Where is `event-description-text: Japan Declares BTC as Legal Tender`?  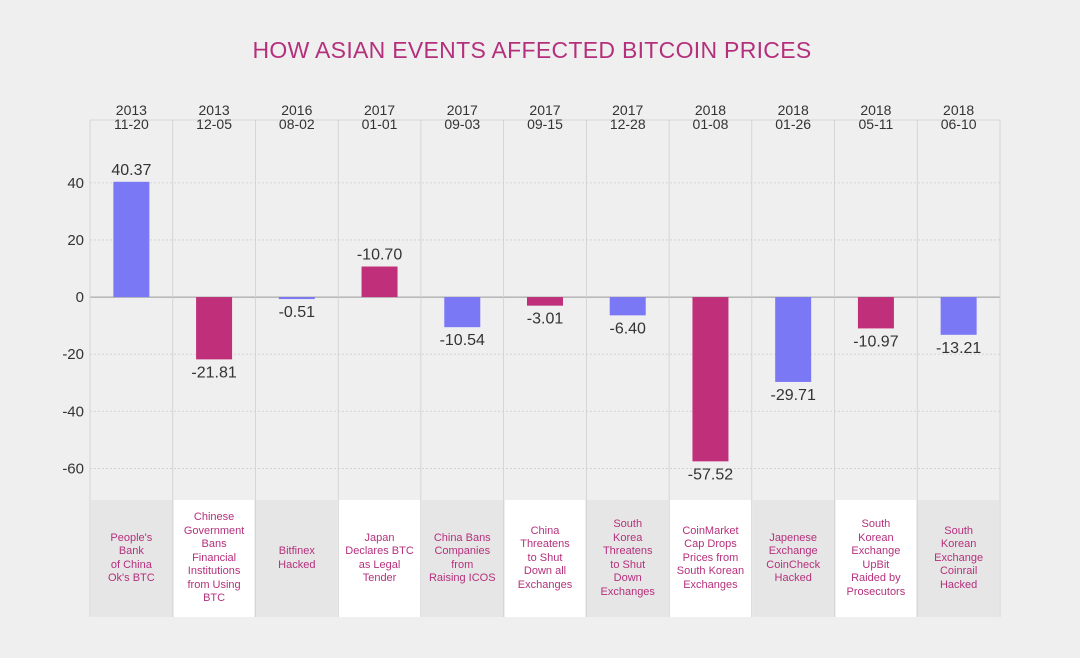
event-description-text: Japan Declares BTC as Legal Tender is located at coordinates (379, 559).